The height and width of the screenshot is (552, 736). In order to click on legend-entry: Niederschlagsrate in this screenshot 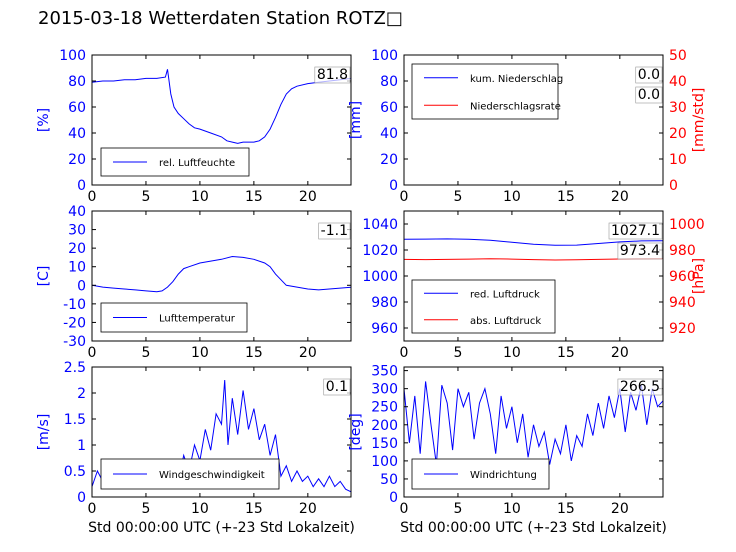, I will do `click(515, 106)`.